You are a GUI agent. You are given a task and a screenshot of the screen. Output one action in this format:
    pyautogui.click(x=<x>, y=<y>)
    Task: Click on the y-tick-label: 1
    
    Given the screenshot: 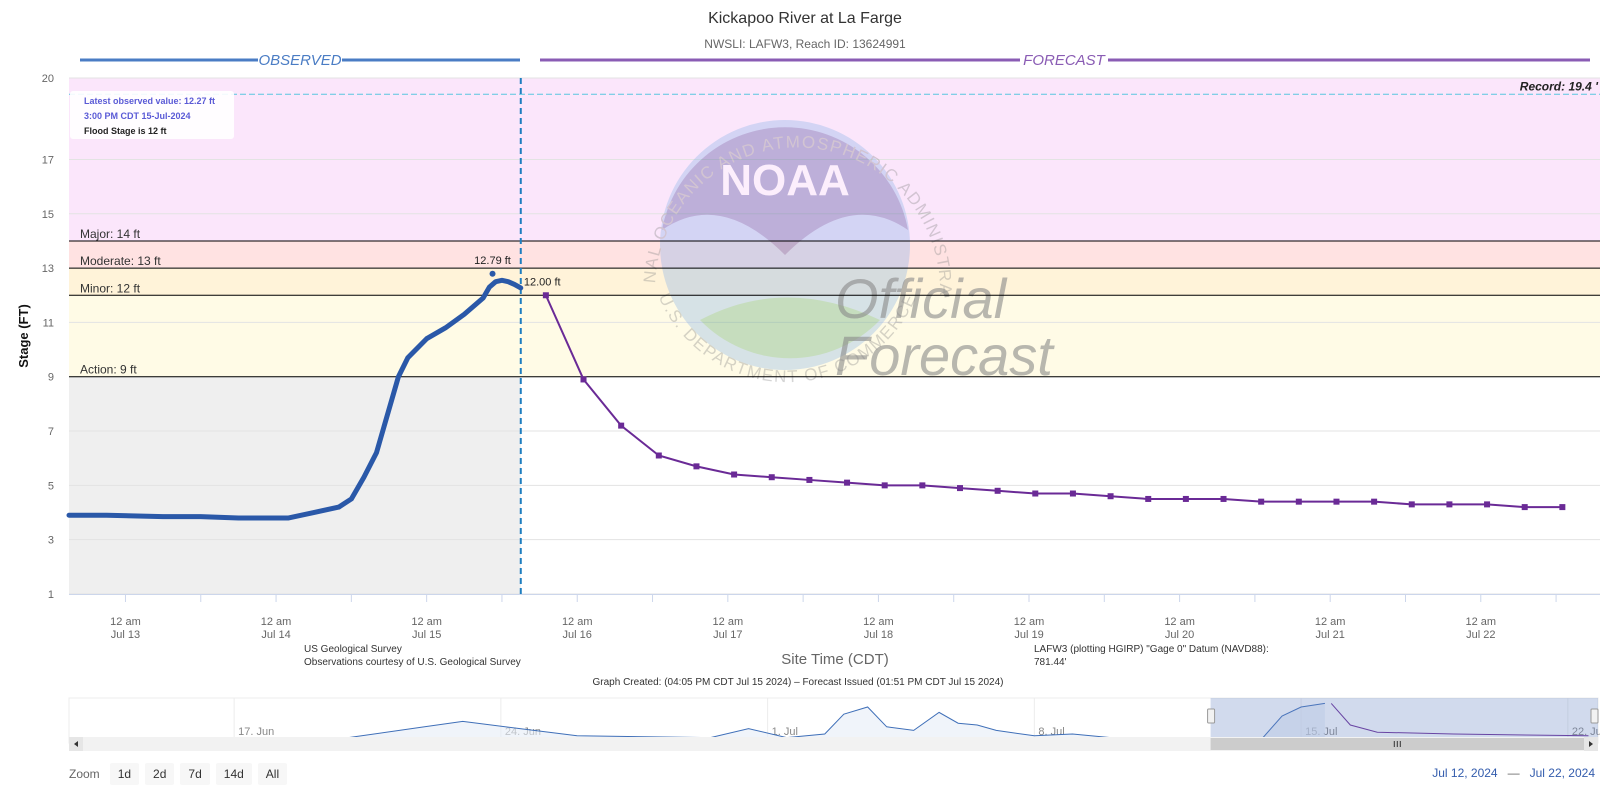 What is the action you would take?
    pyautogui.click(x=51, y=595)
    